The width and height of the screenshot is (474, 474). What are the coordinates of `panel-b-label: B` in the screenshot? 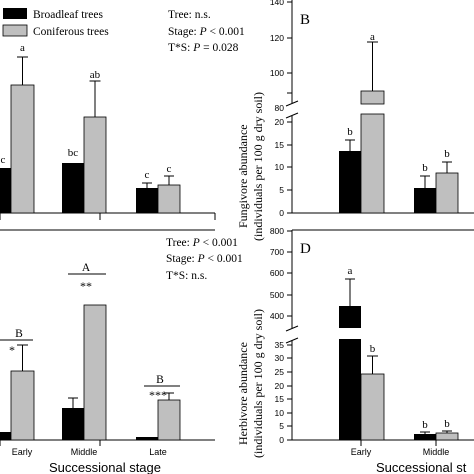 It's located at (305, 20).